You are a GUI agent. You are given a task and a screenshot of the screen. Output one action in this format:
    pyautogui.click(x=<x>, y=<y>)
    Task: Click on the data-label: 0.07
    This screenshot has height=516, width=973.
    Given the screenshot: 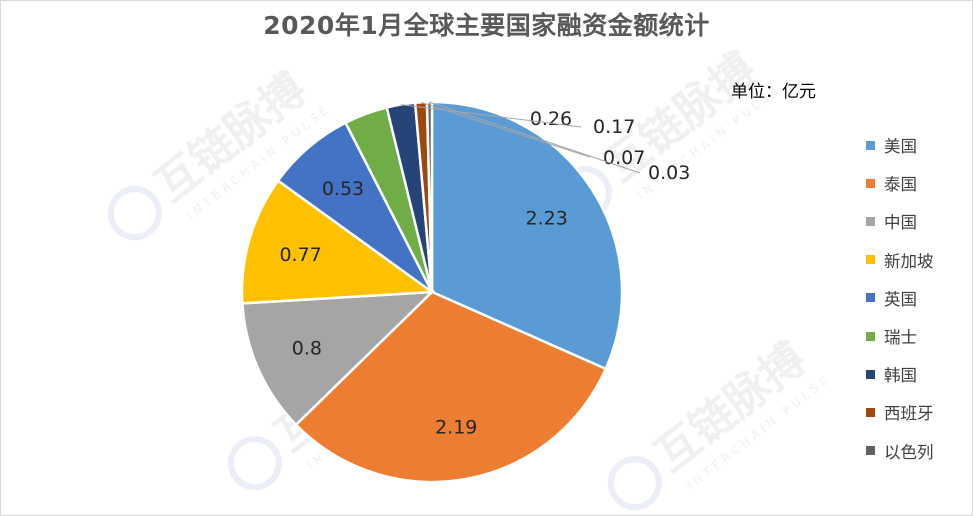 What is the action you would take?
    pyautogui.click(x=624, y=158)
    